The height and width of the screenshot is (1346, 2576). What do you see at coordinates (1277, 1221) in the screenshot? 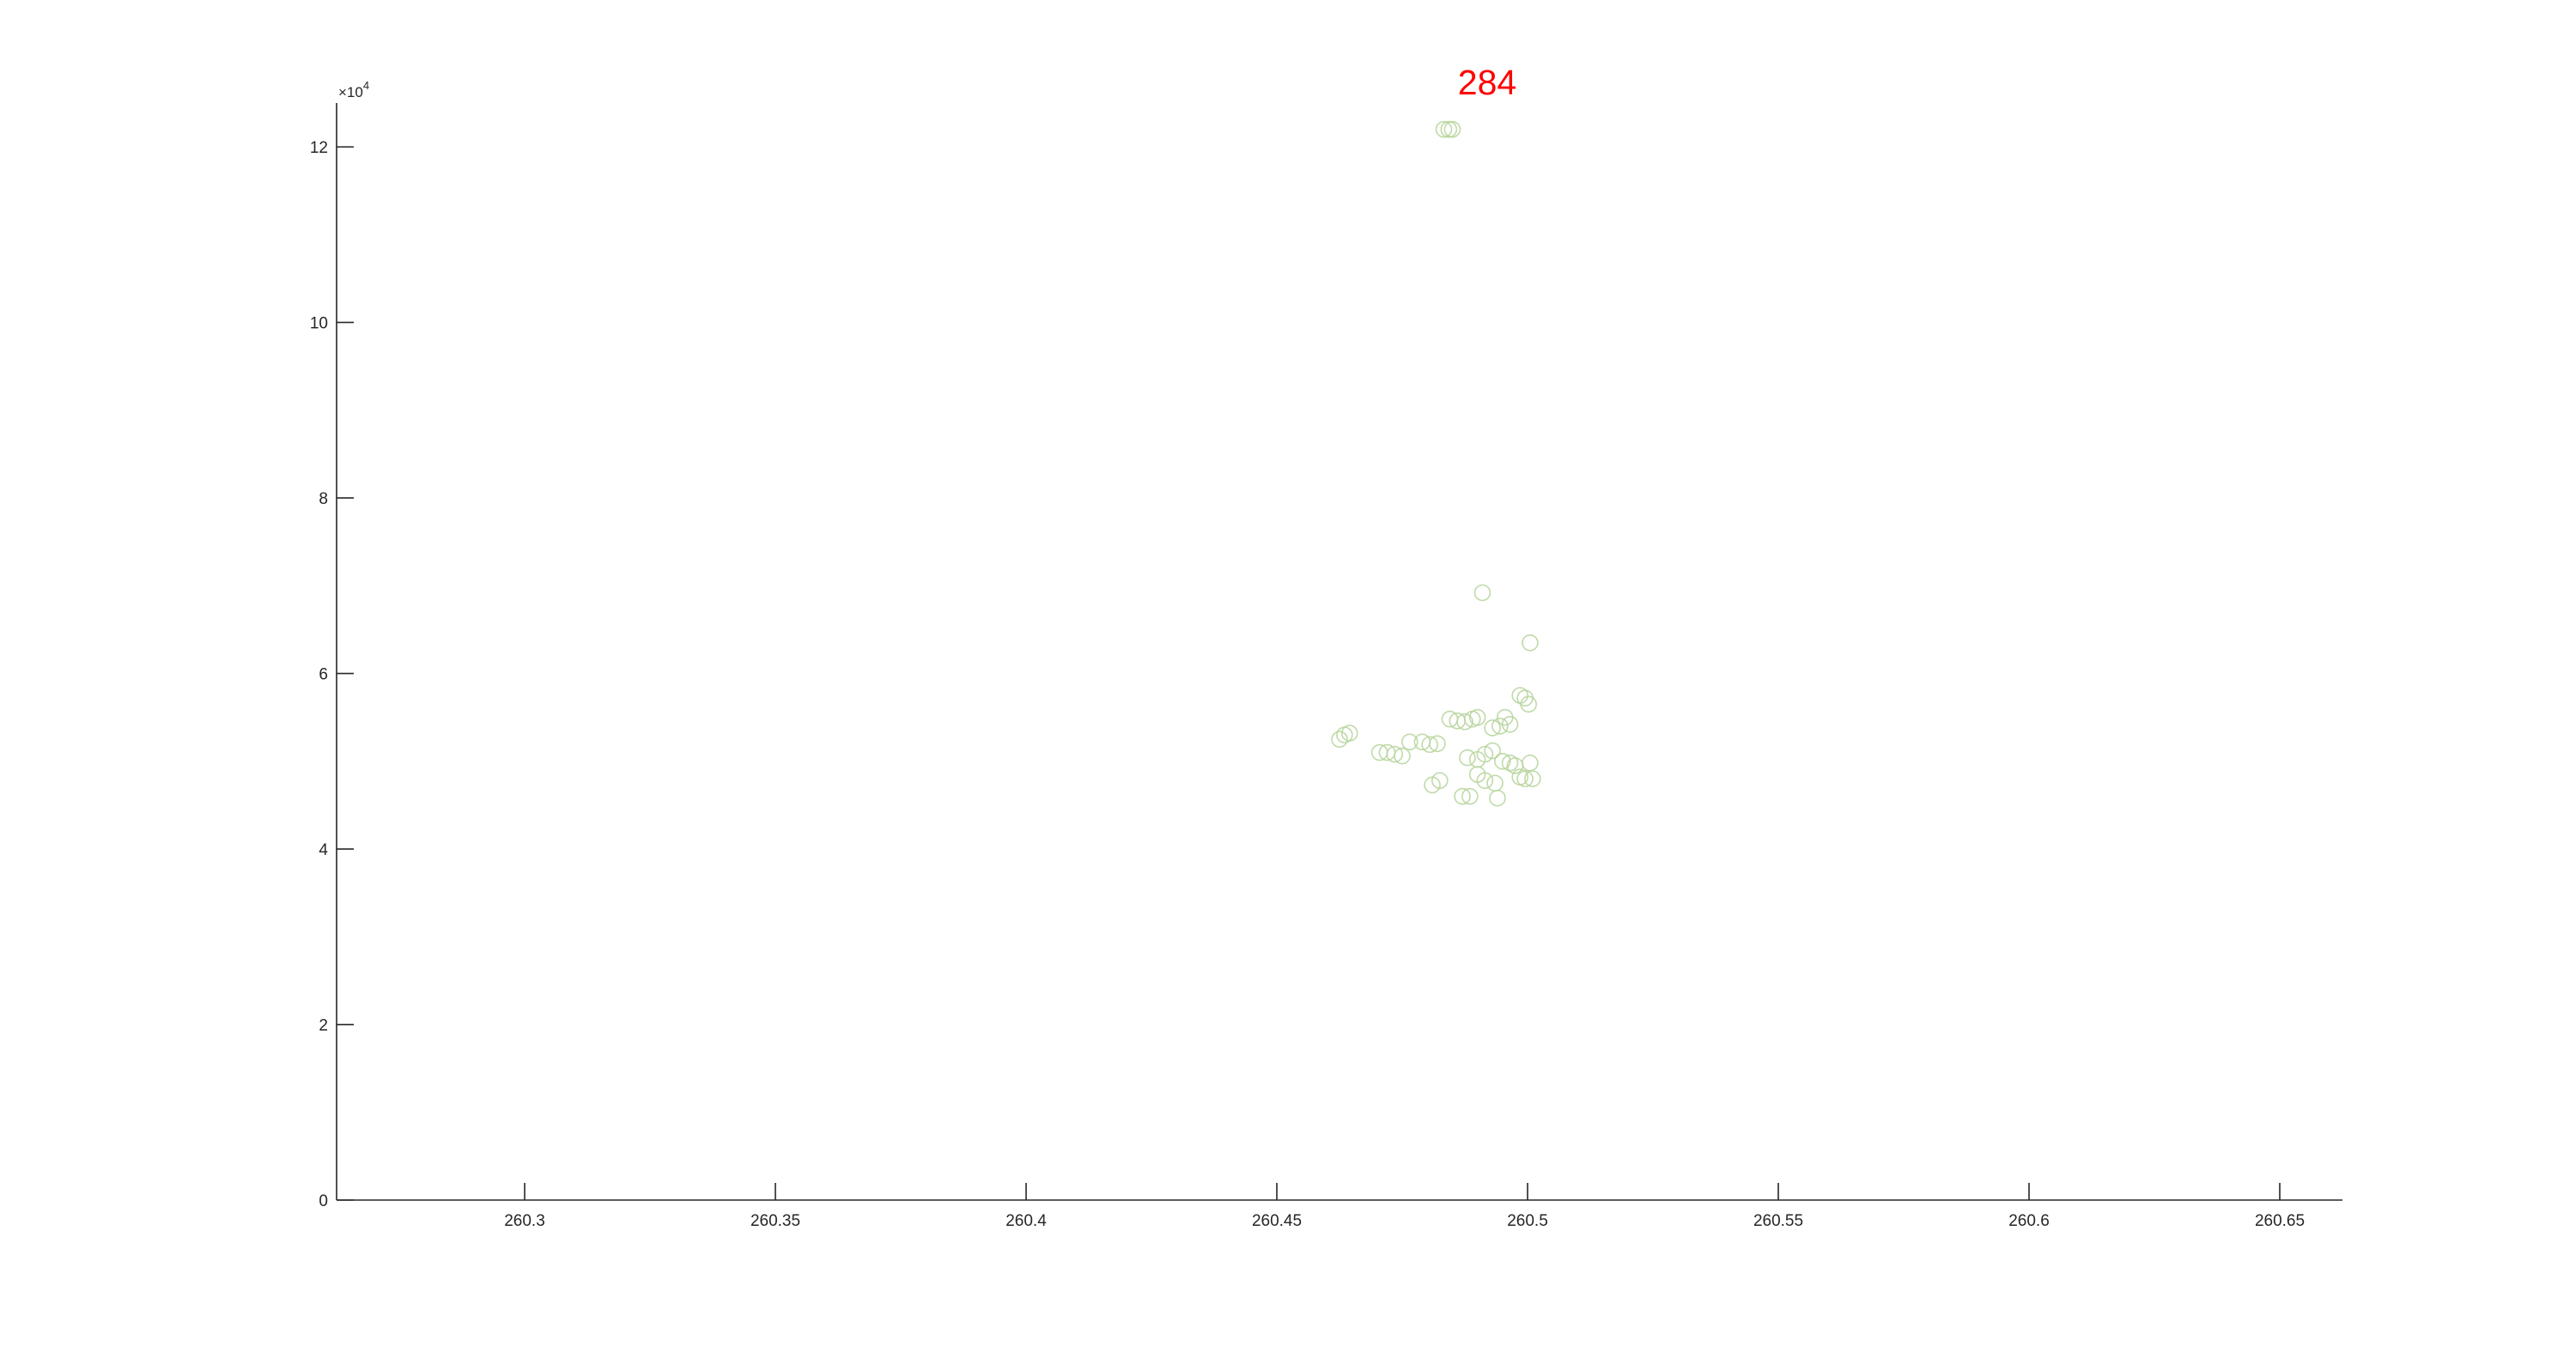
I see `x-tick-label: 260.45` at bounding box center [1277, 1221].